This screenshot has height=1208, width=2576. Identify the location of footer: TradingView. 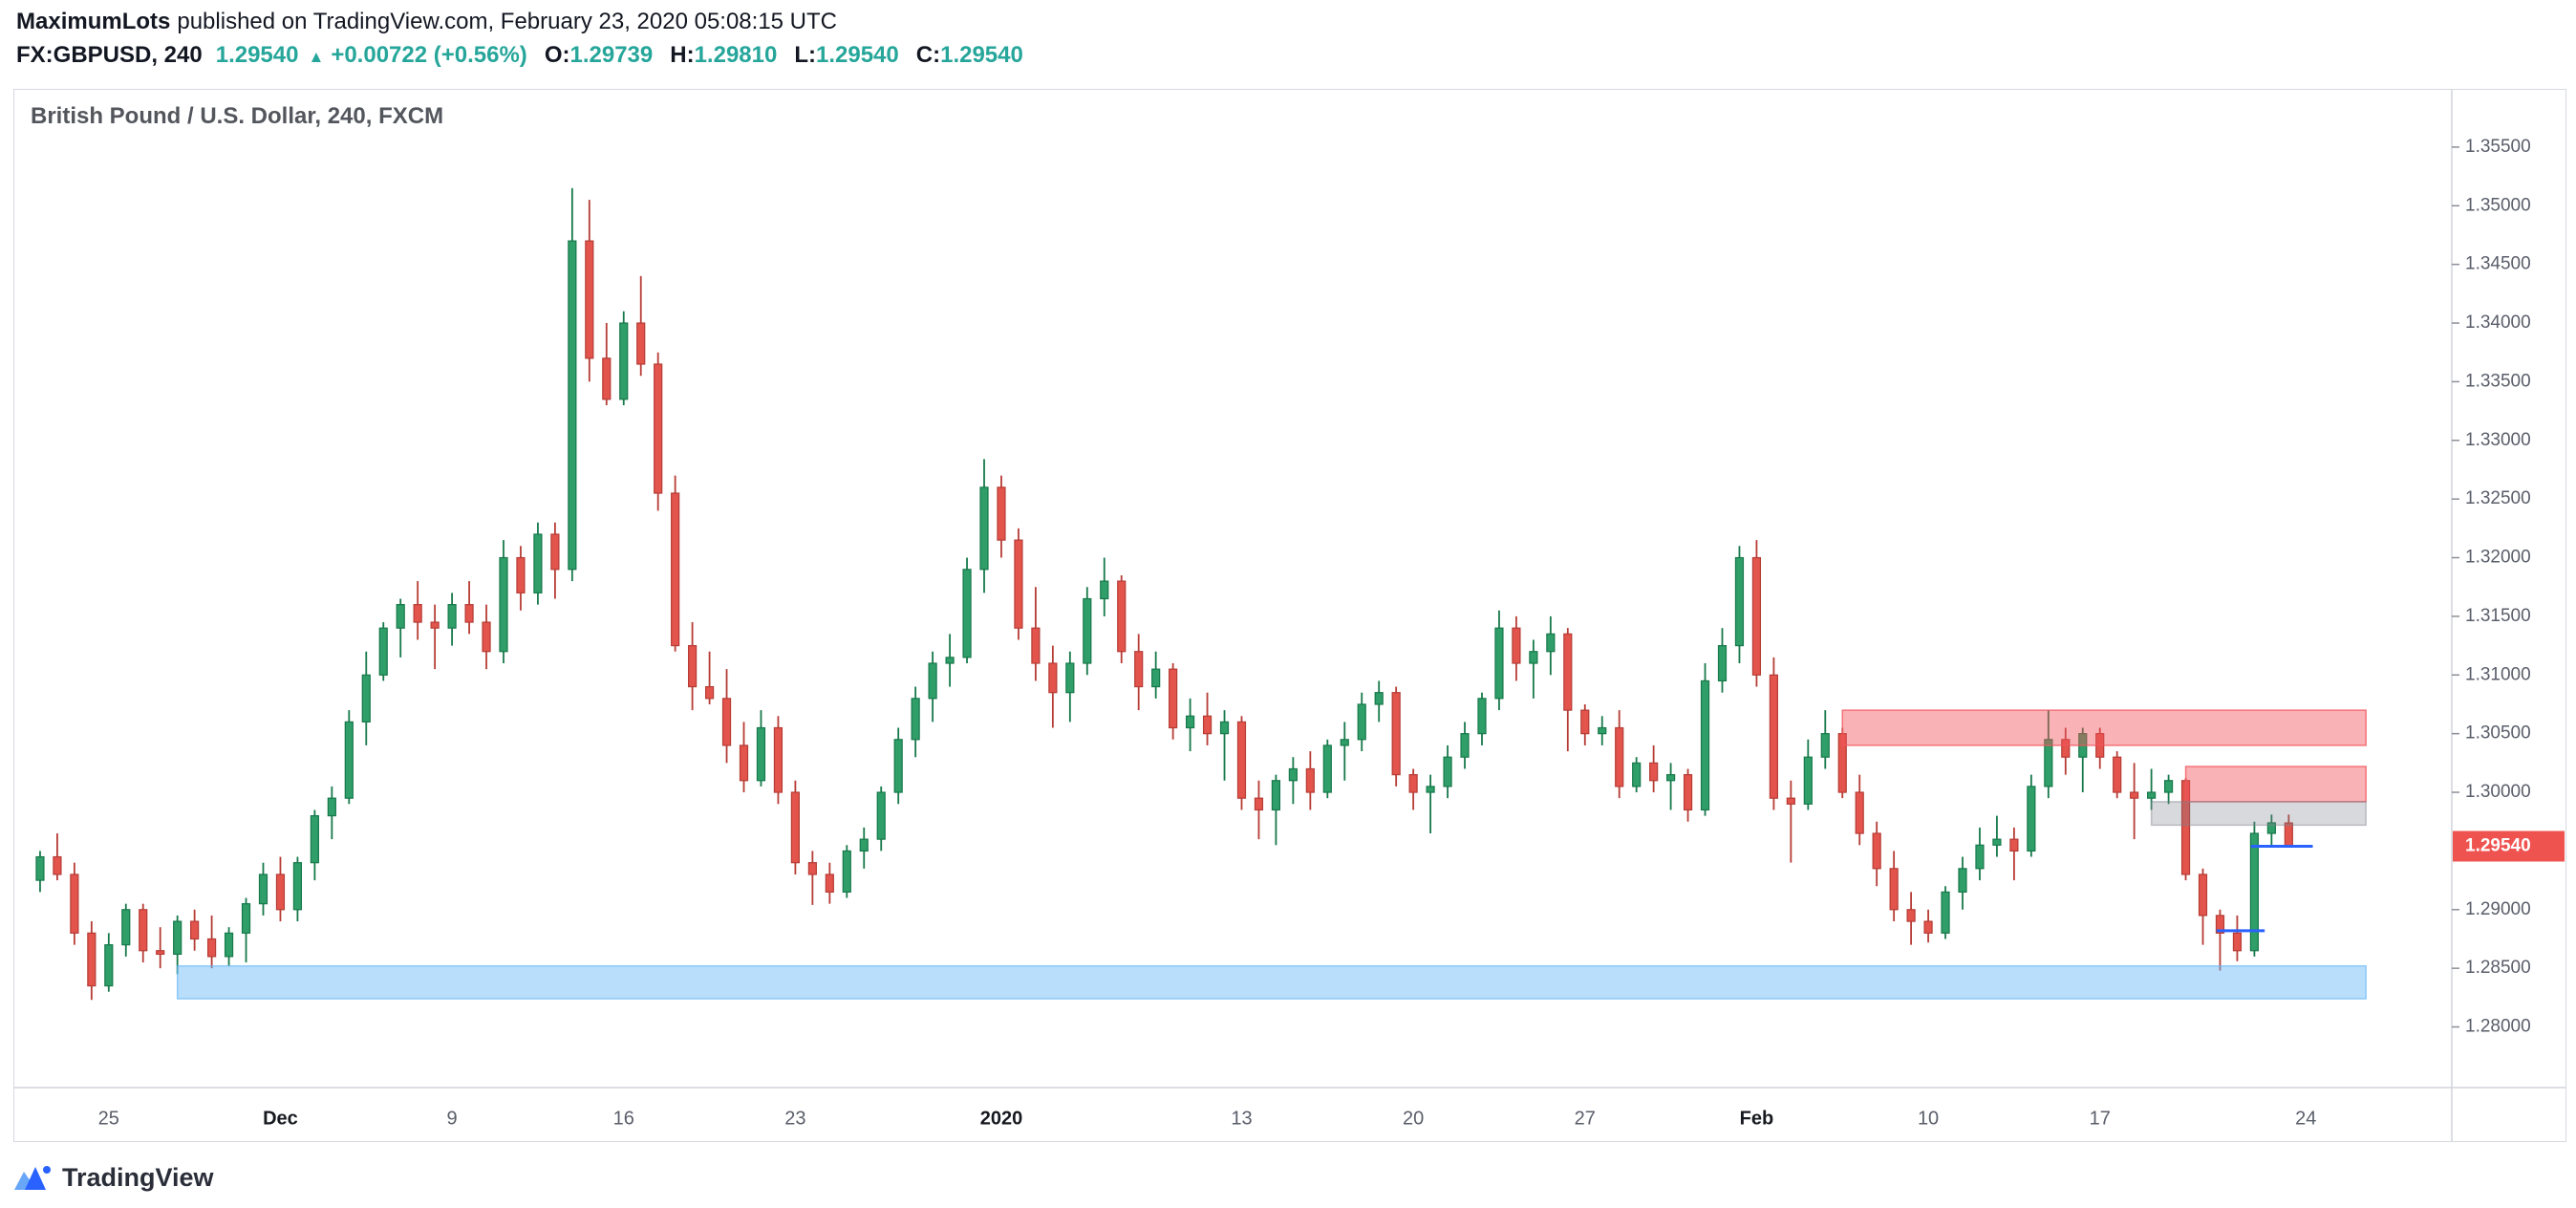
(113, 1177).